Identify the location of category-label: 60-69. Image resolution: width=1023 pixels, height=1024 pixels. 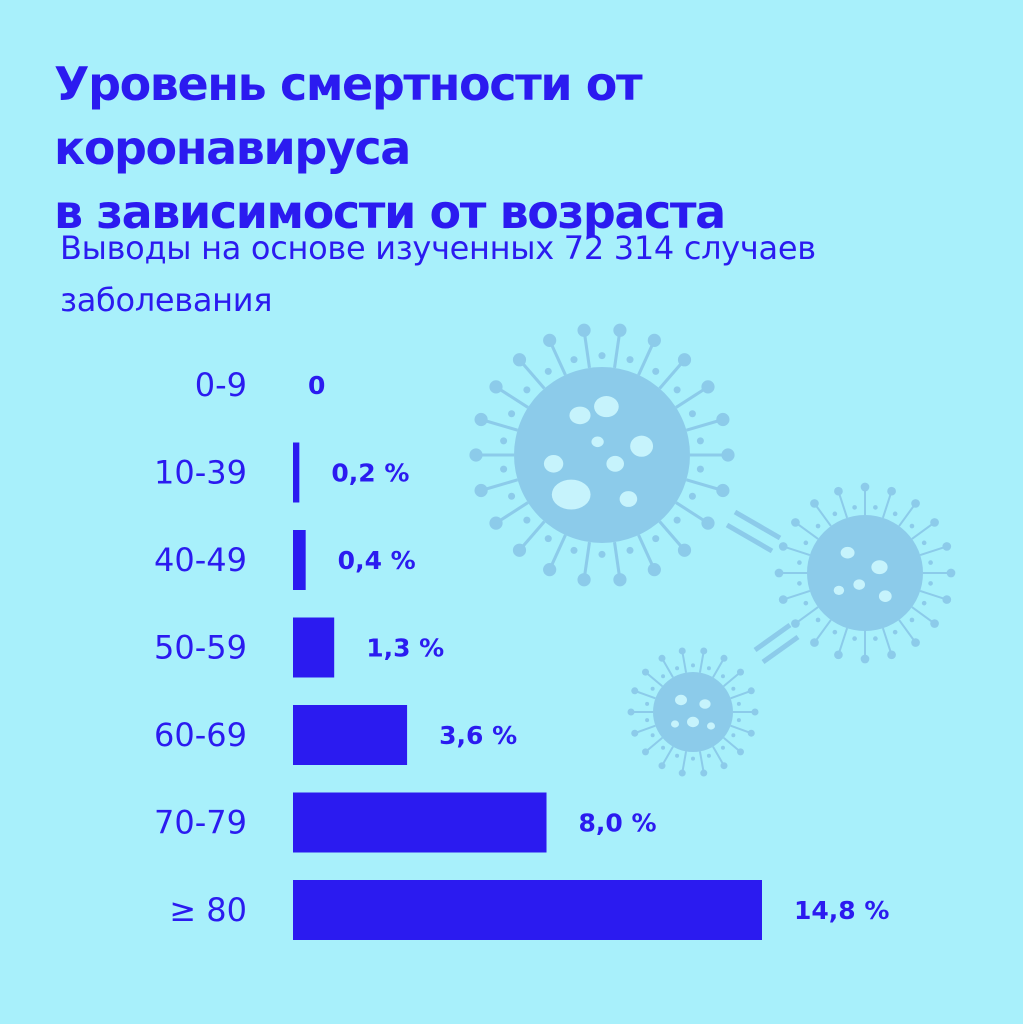
(200, 735).